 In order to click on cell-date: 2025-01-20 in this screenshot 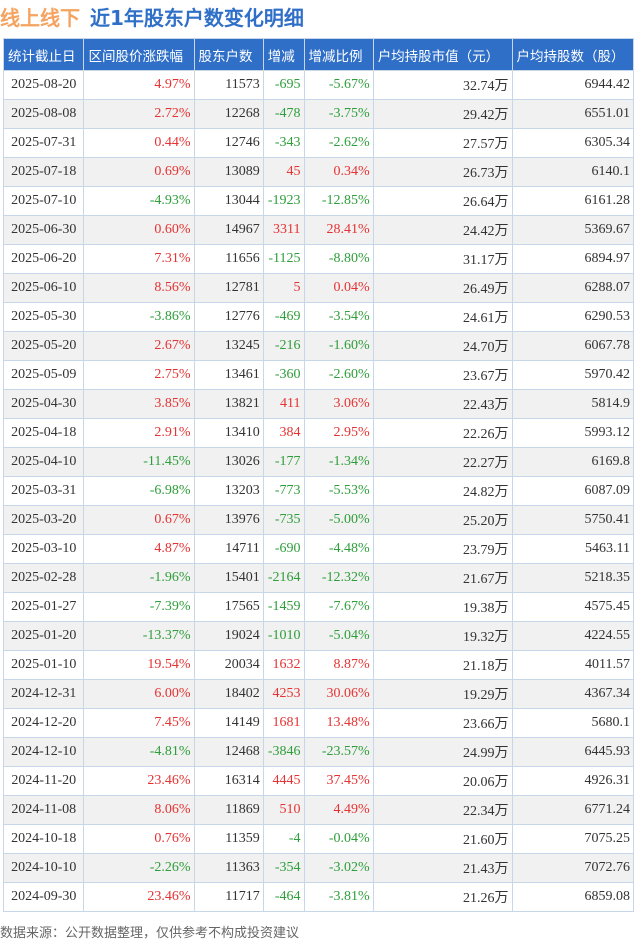, I will do `click(43, 636)`.